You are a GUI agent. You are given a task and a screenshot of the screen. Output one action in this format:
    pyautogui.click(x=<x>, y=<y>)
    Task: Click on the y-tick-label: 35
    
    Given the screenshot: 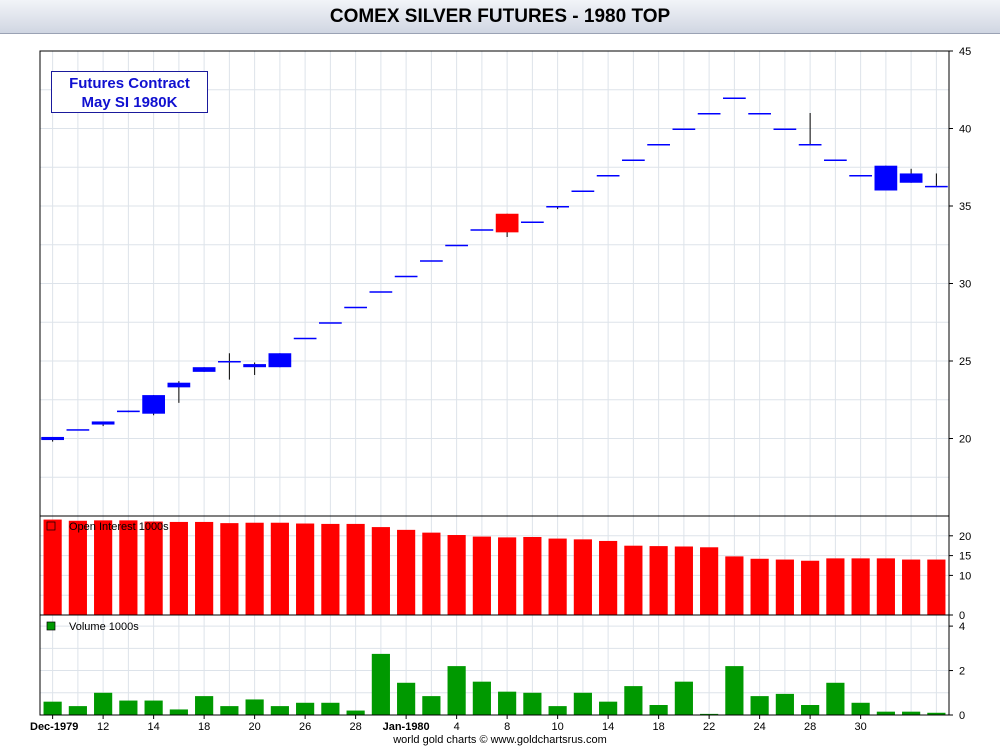 What is the action you would take?
    pyautogui.click(x=965, y=207)
    